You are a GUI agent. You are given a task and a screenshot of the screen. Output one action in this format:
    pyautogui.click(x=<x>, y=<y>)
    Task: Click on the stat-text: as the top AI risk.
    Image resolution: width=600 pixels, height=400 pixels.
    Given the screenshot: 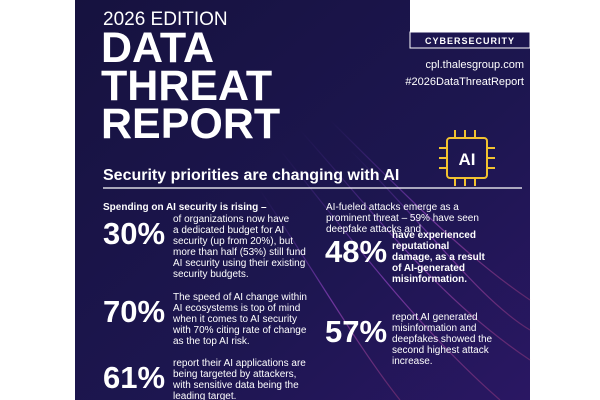 What is the action you would take?
    pyautogui.click(x=211, y=341)
    